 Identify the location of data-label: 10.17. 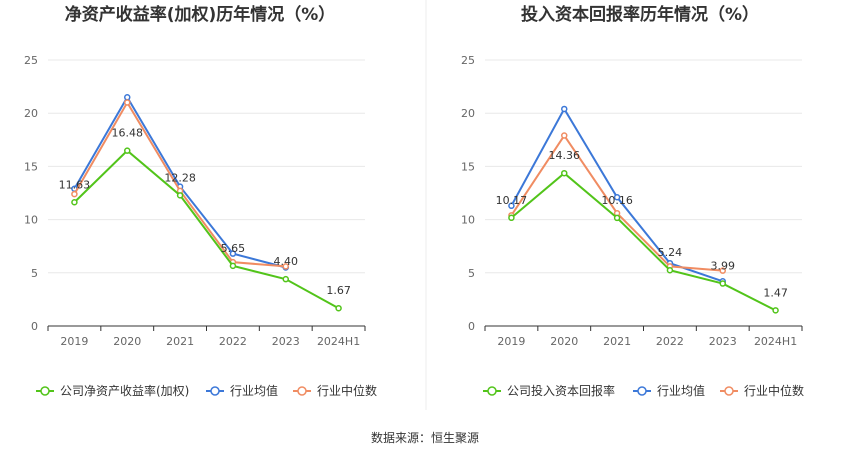
(512, 200).